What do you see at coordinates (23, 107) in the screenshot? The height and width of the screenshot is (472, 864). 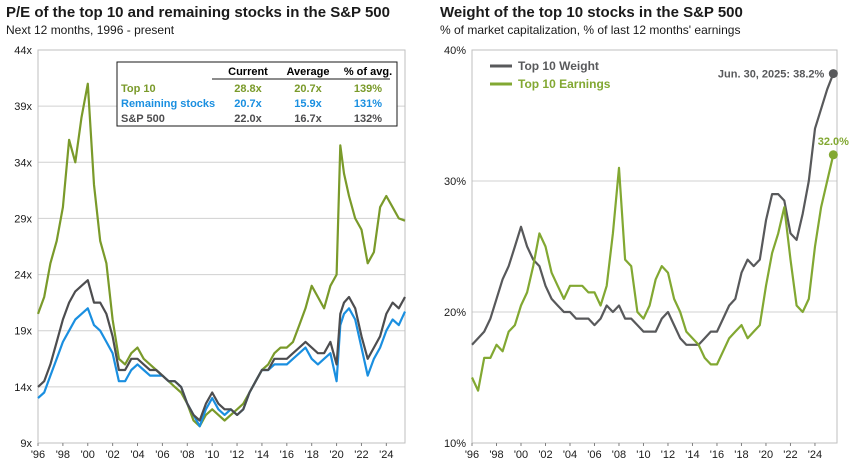 I see `y-tick-label: 39x` at bounding box center [23, 107].